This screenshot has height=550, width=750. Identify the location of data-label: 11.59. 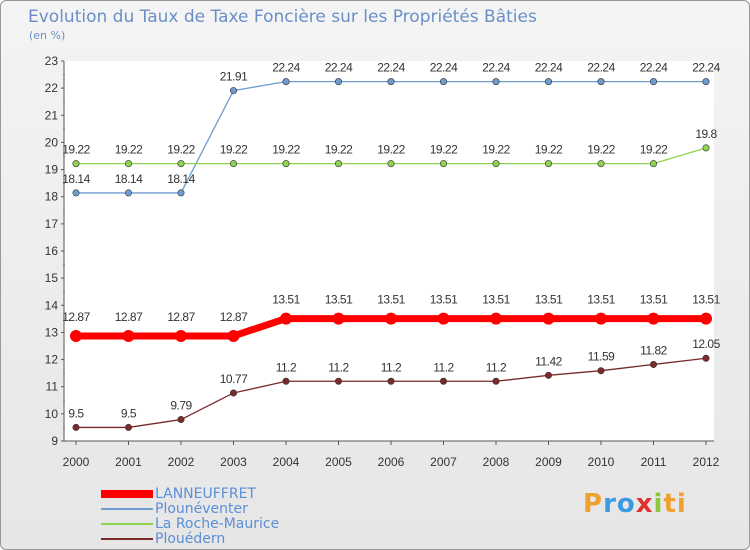
(601, 357).